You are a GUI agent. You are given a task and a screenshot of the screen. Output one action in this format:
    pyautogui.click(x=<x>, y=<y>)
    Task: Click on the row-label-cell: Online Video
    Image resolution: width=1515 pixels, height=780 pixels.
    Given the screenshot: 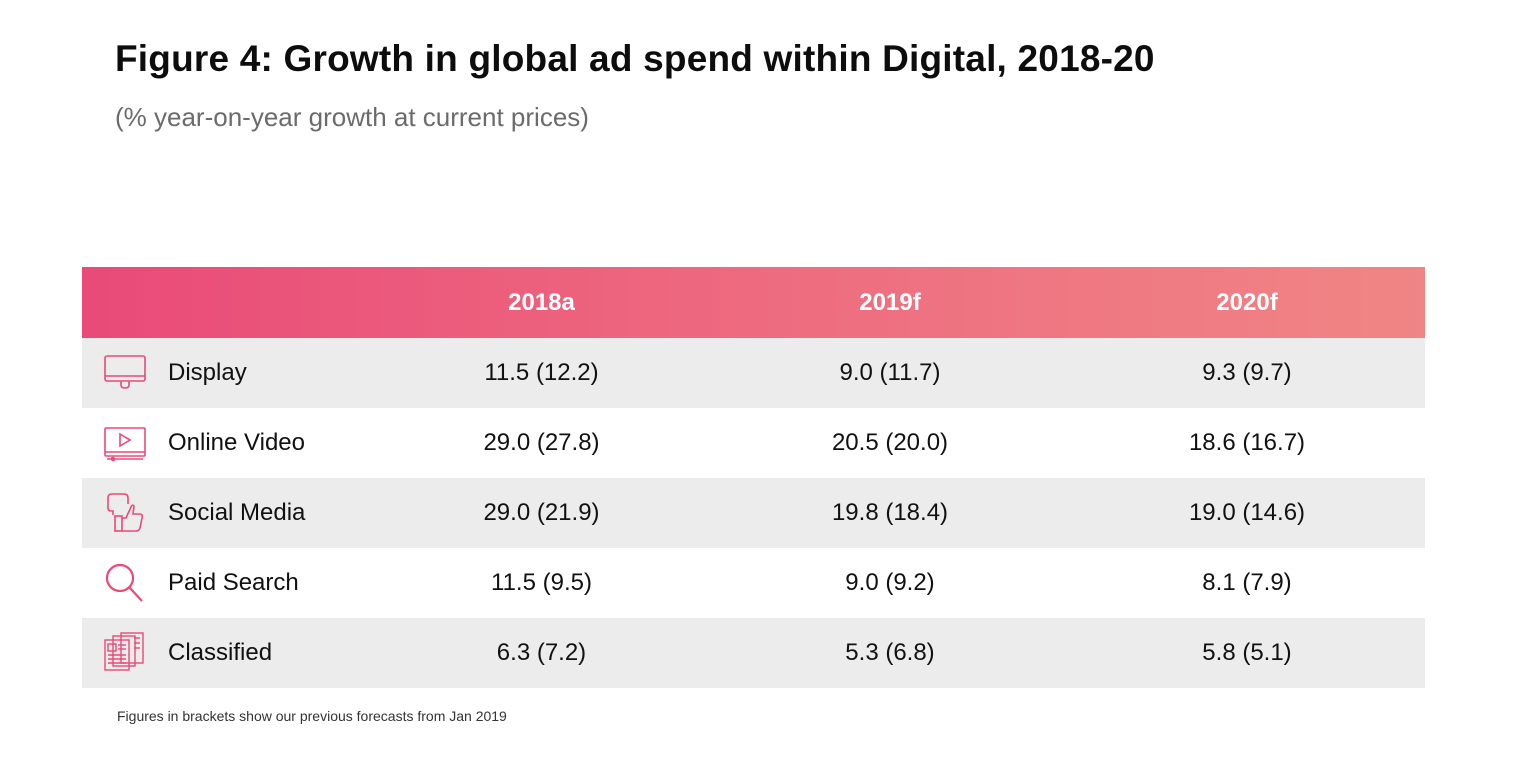 What is the action you would take?
    pyautogui.click(x=241, y=443)
    